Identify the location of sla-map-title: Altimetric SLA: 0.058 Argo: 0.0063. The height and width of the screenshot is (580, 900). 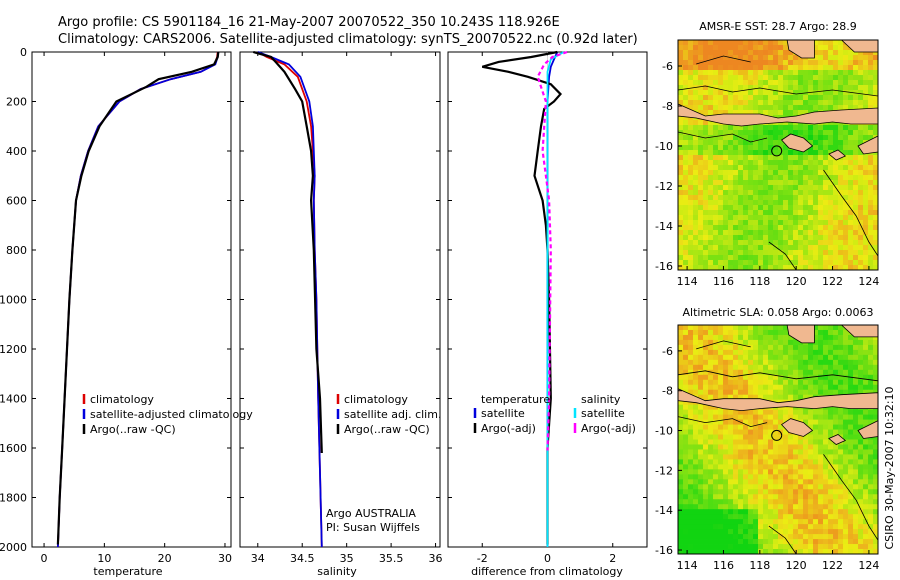
(777, 312).